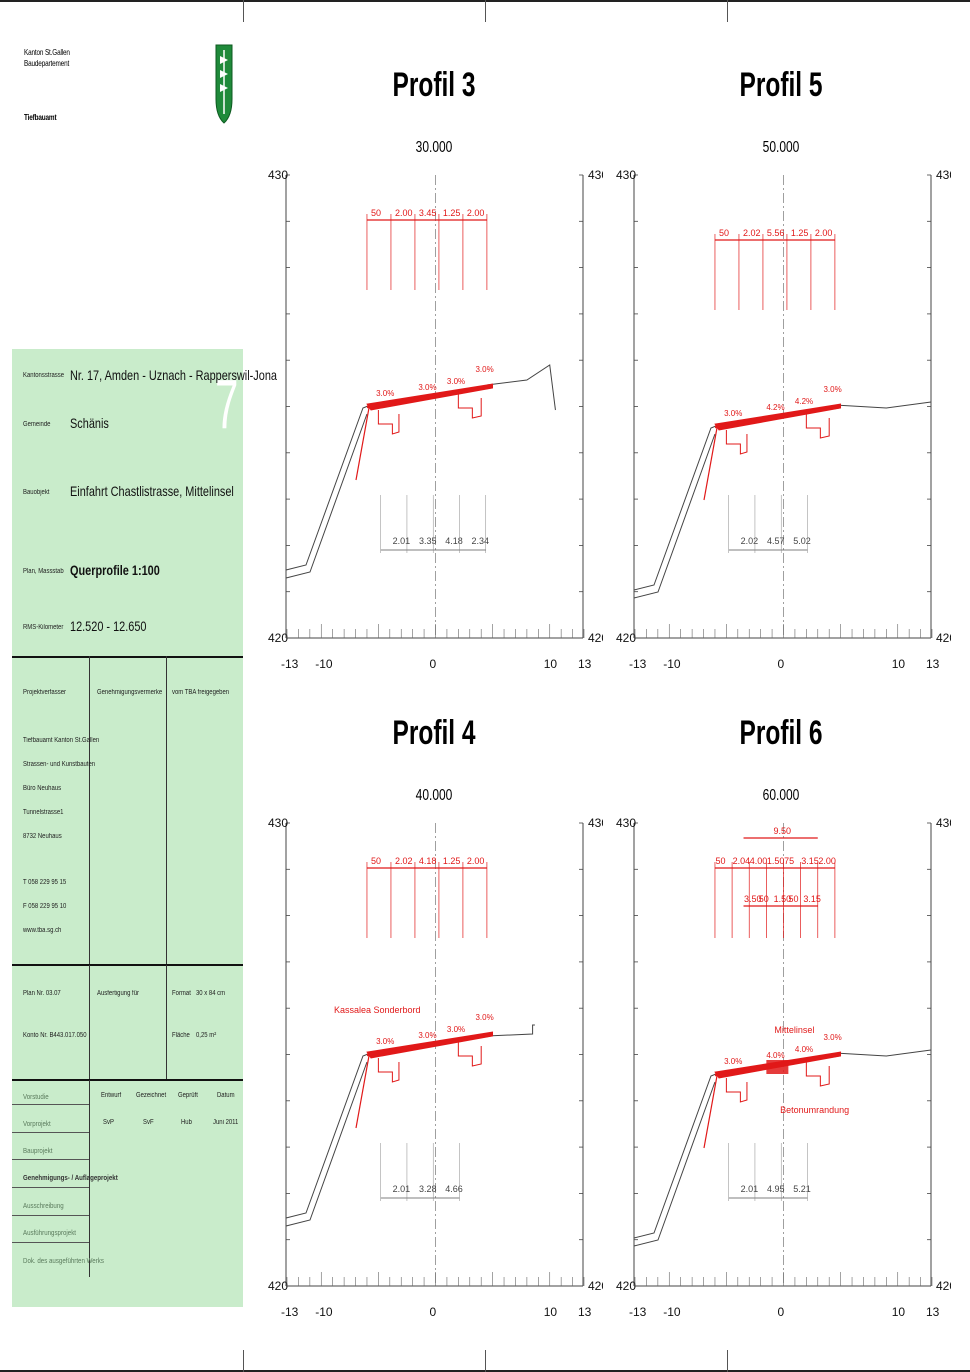 This screenshot has height=1372, width=970. I want to click on profile-station: 50.000, so click(781, 147).